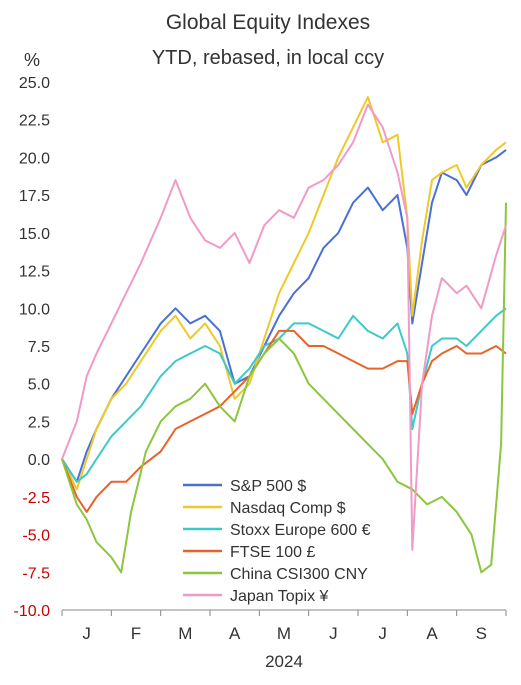 This screenshot has height=685, width=521. Describe the element at coordinates (481, 633) in the screenshot. I see `x-tick-label: S` at that location.